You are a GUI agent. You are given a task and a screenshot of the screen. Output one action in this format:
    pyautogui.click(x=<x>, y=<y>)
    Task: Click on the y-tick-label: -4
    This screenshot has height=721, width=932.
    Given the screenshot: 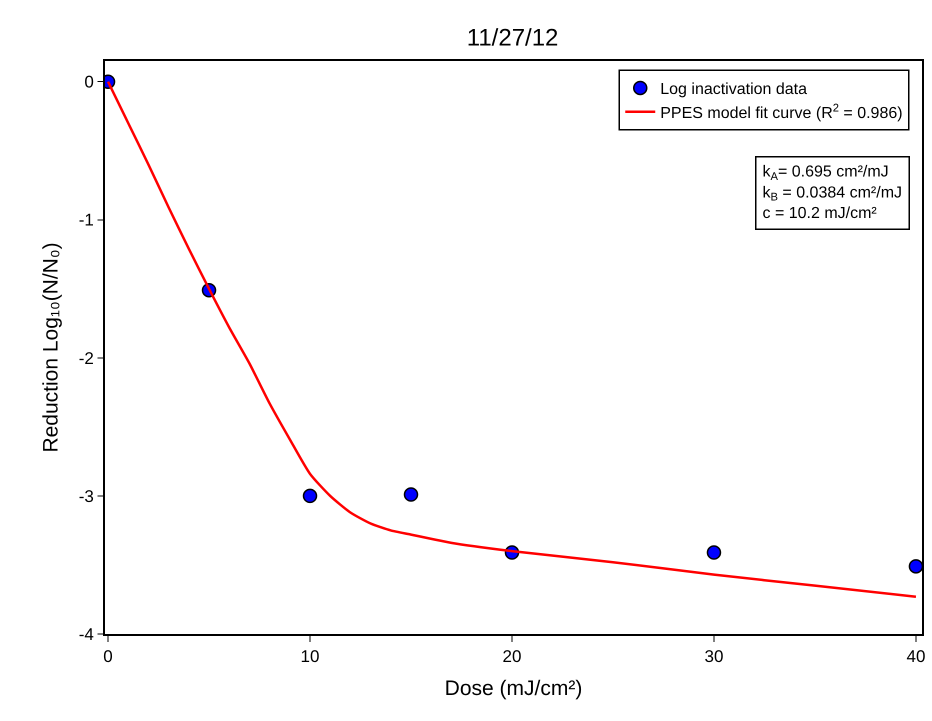 What is the action you would take?
    pyautogui.click(x=86, y=634)
    